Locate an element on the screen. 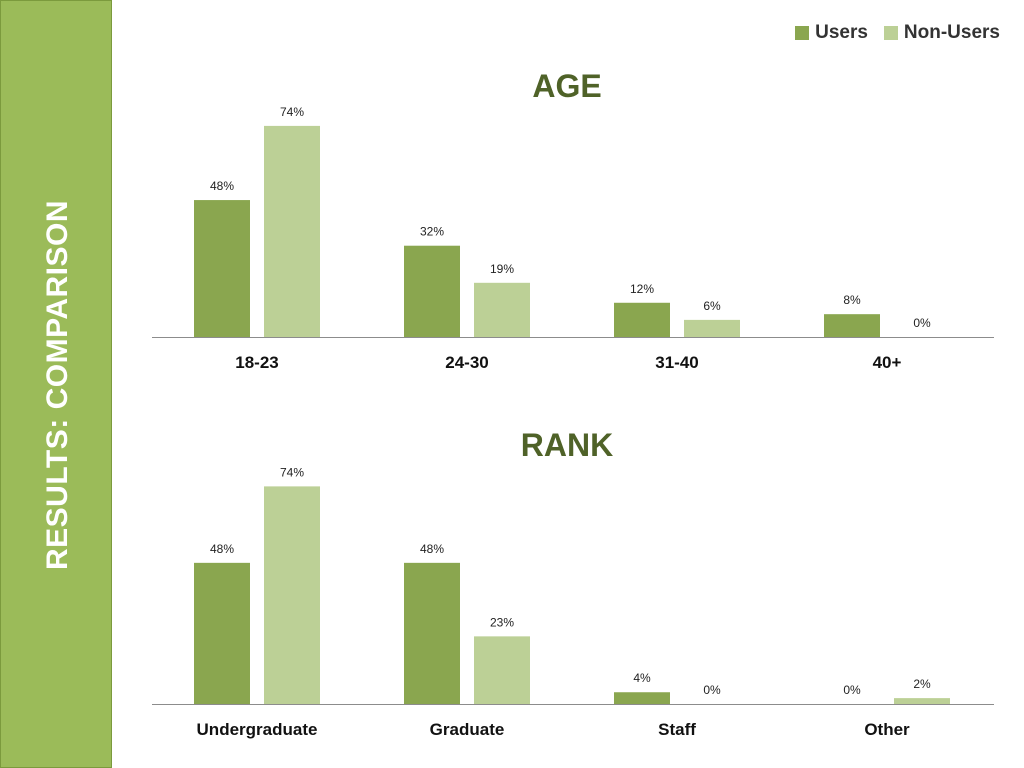 This screenshot has width=1024, height=768. rank-bar-undergraduate-non-users is located at coordinates (292, 595).